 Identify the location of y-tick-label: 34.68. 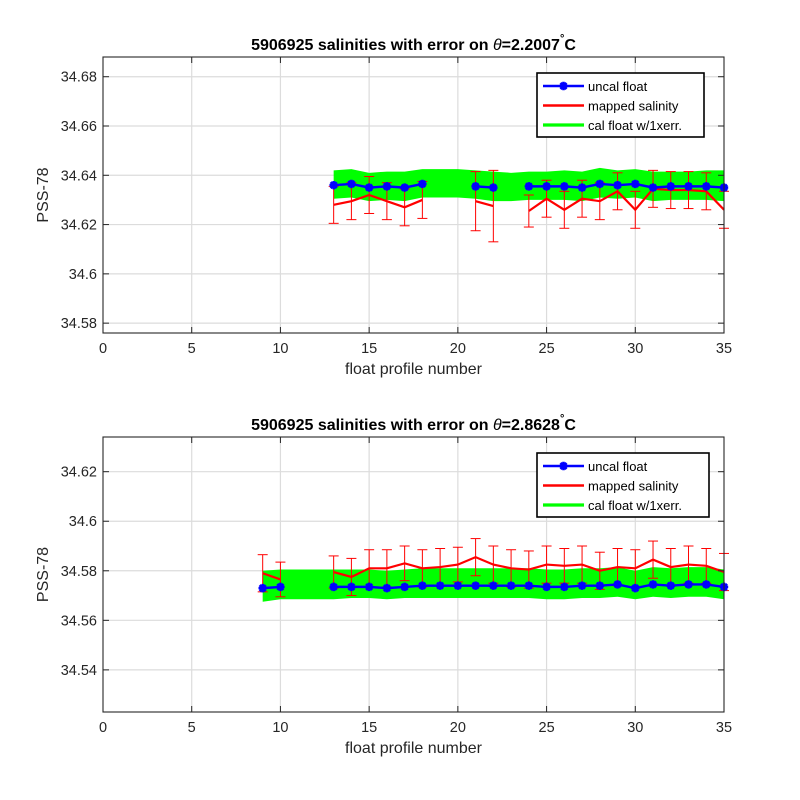
(79, 78).